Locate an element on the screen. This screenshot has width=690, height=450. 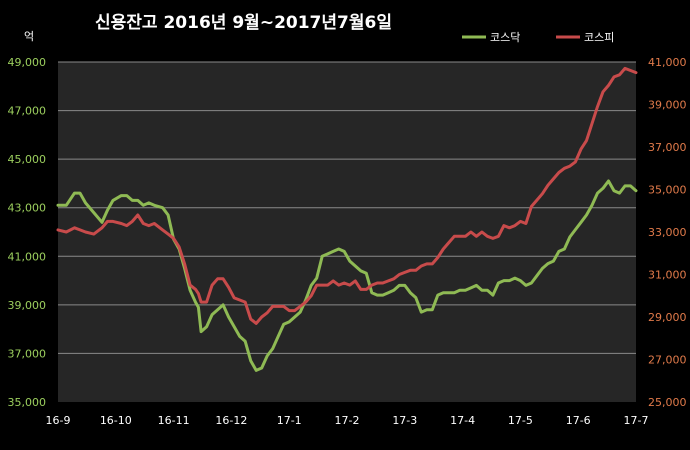
legend-label-kosdaq: 코스닥 is located at coordinates (505, 37).